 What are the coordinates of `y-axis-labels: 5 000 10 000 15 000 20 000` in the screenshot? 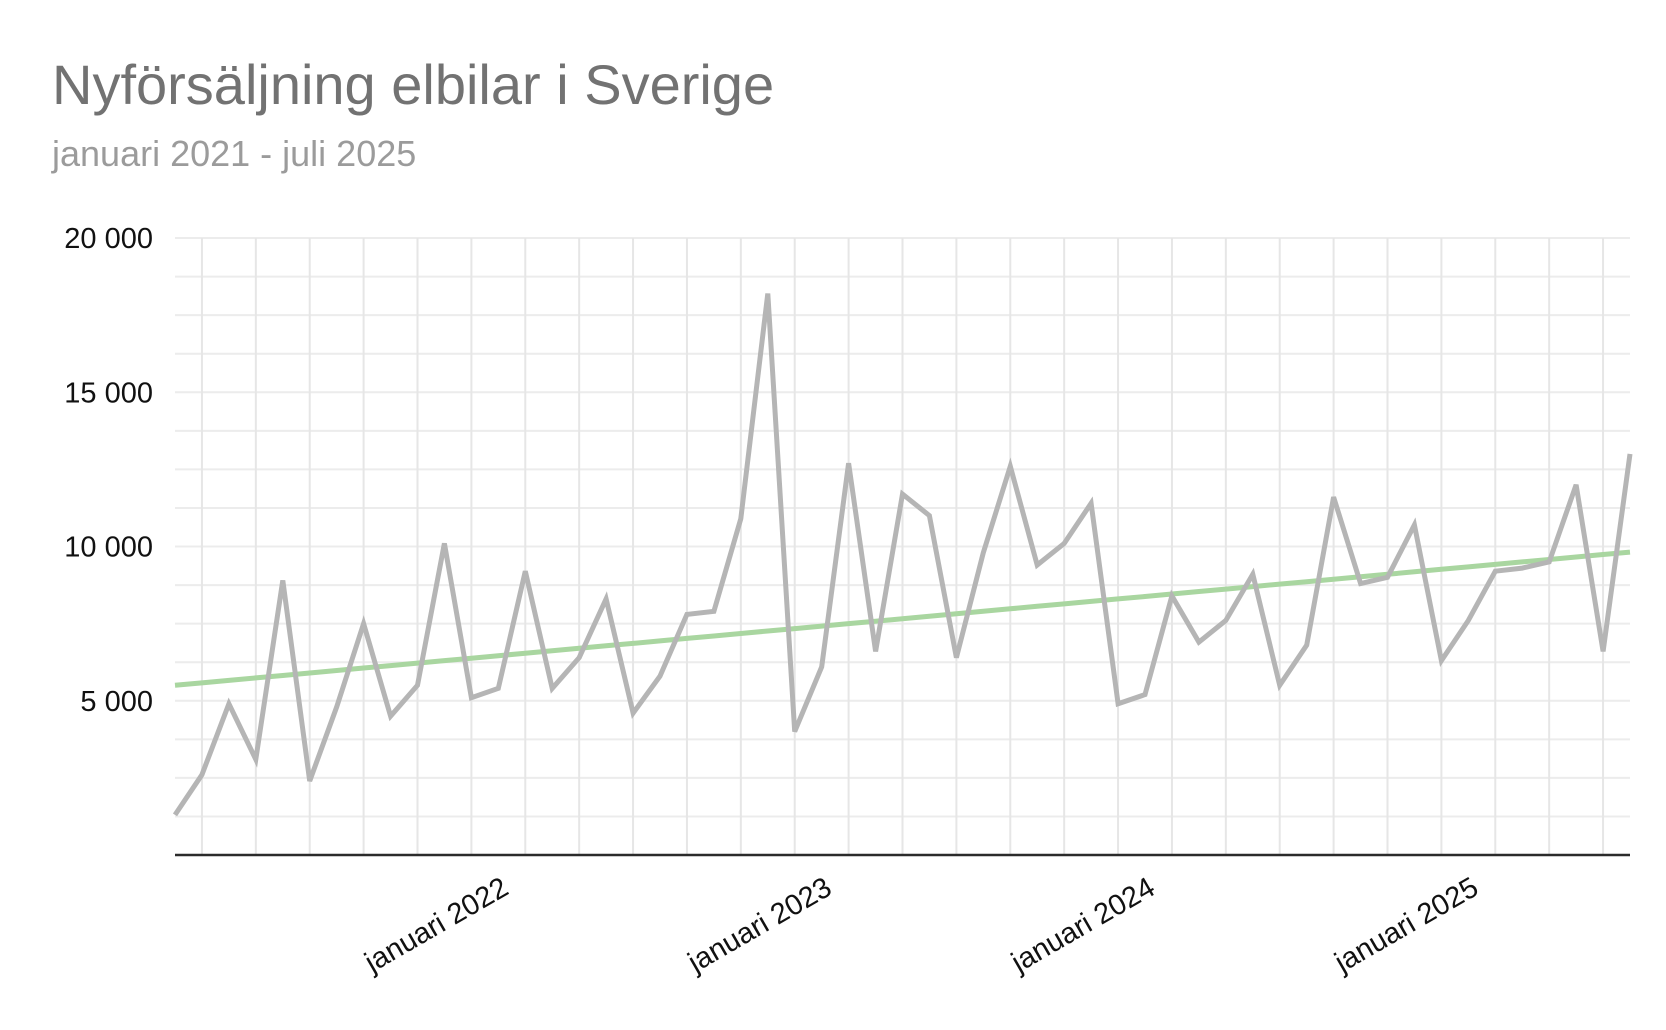 It's located at (108, 470).